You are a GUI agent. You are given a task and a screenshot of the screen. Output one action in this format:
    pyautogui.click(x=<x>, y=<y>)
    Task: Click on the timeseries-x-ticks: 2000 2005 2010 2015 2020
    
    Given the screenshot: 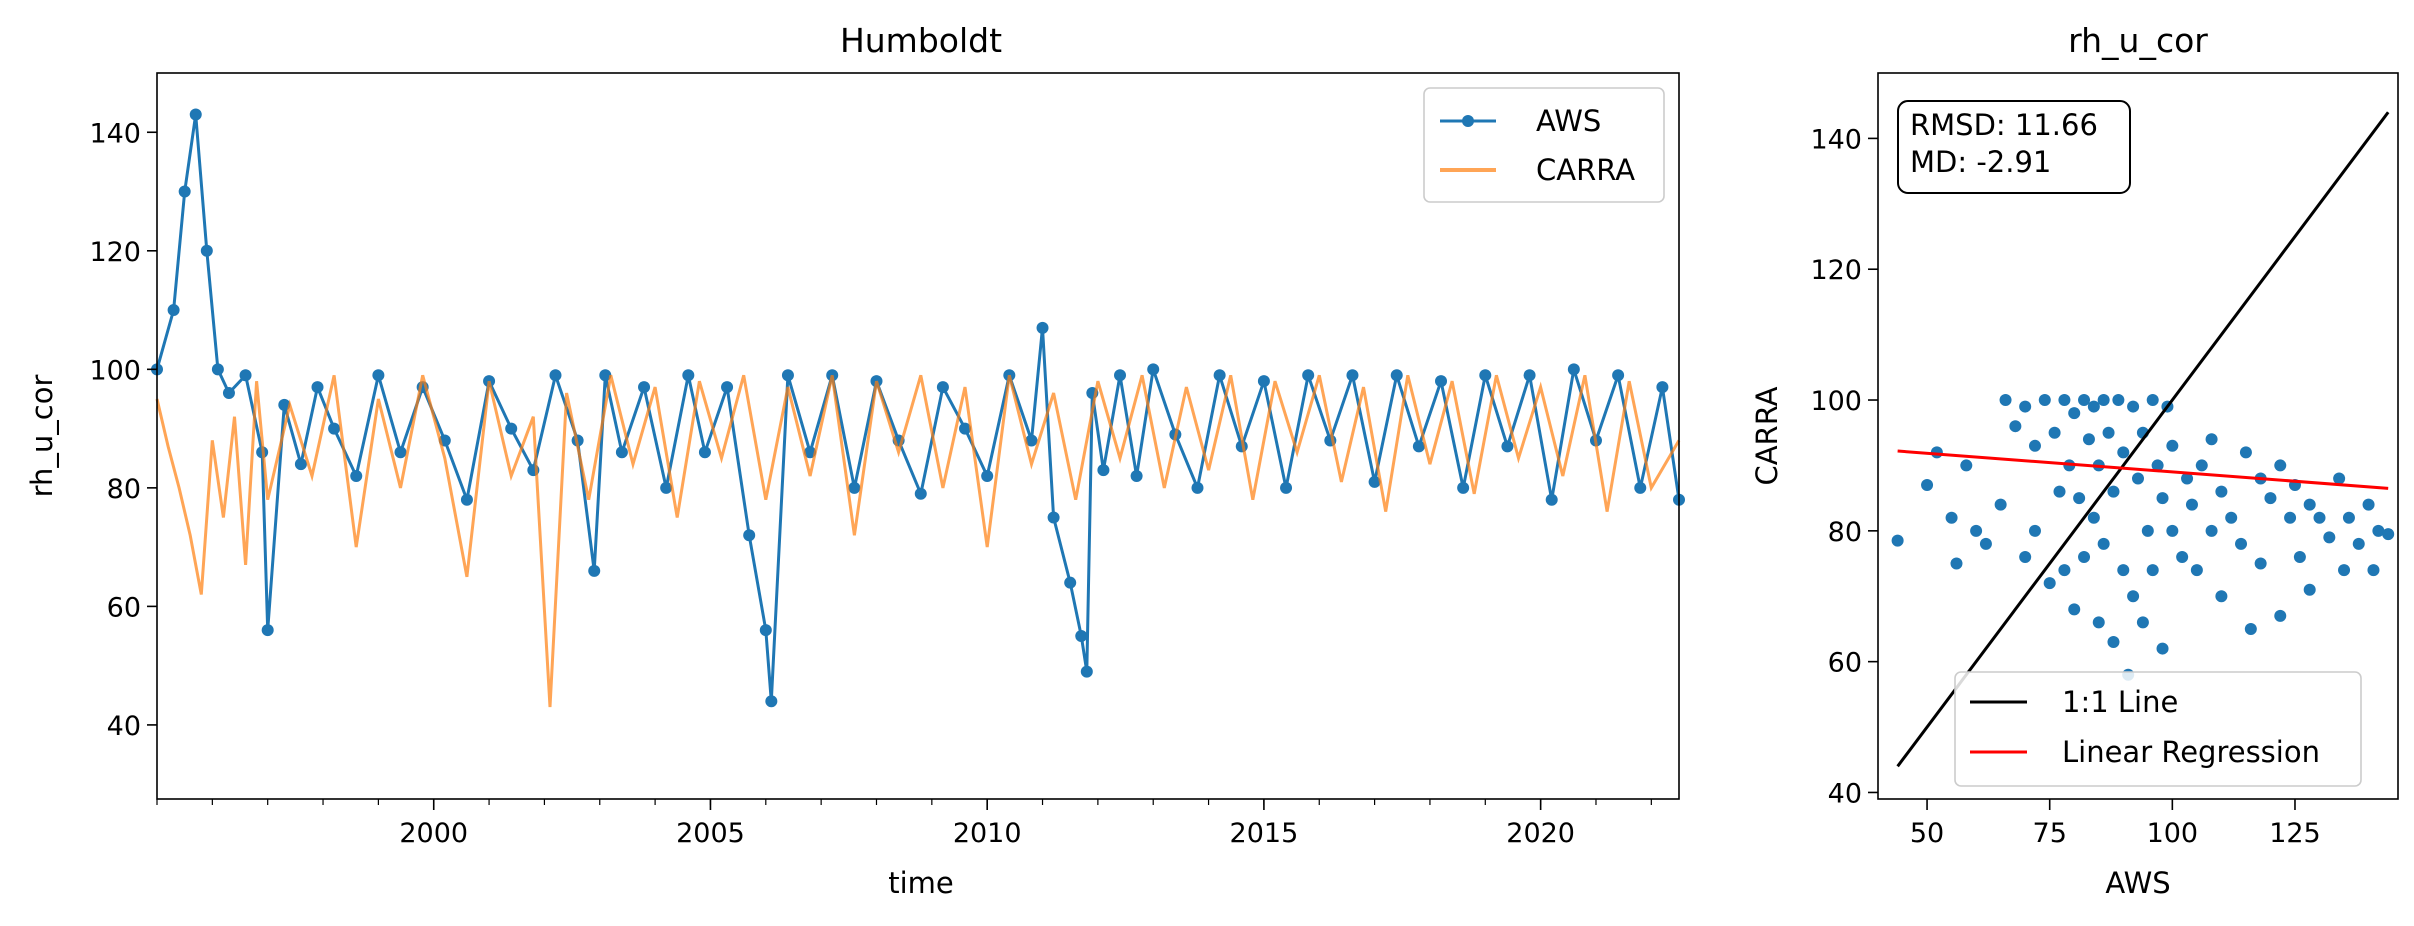 What is the action you would take?
    pyautogui.click(x=904, y=824)
    